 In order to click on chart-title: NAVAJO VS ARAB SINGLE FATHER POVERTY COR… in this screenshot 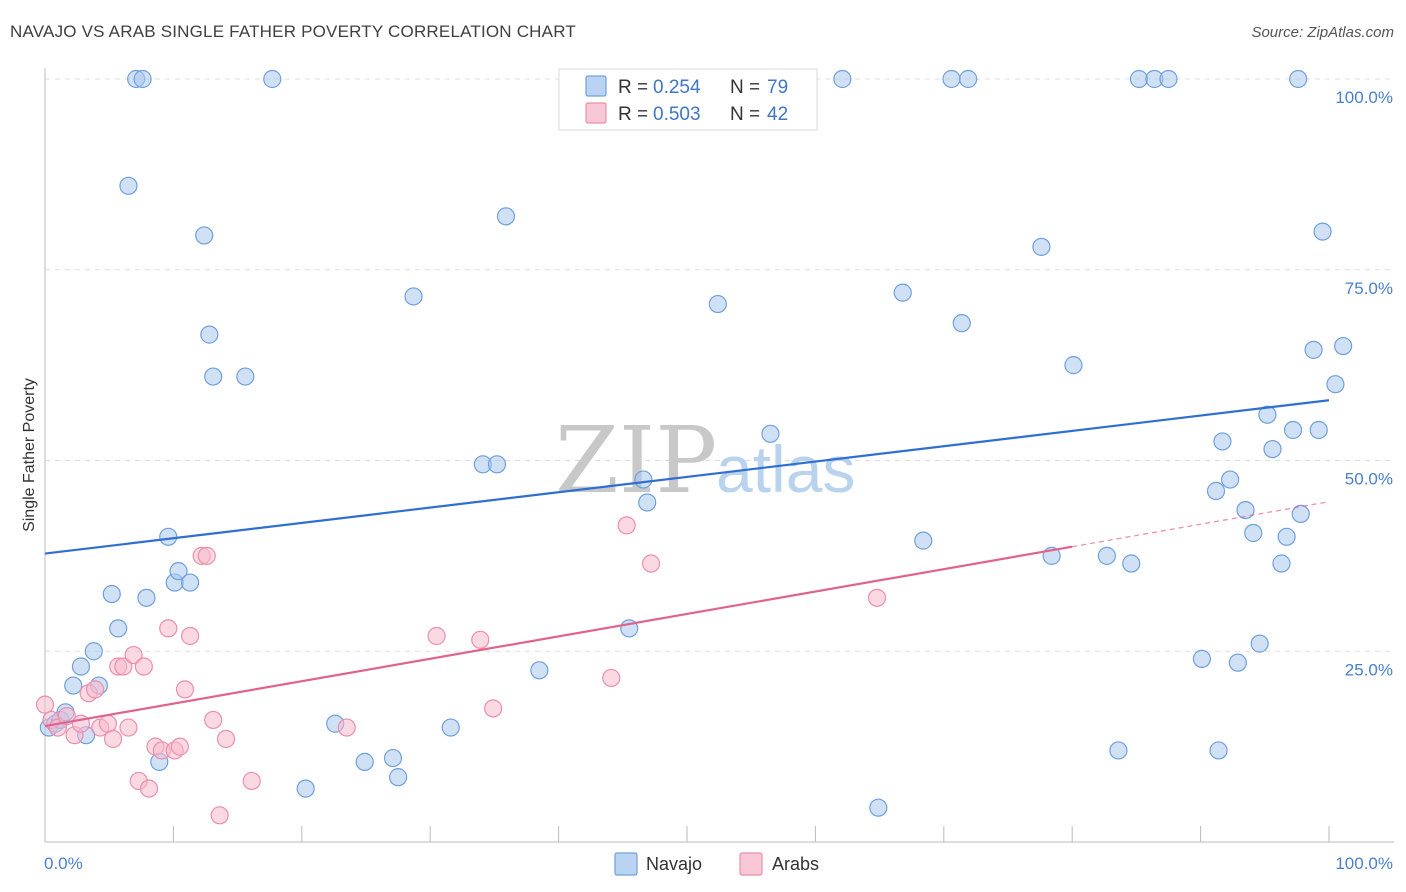, I will do `click(293, 31)`.